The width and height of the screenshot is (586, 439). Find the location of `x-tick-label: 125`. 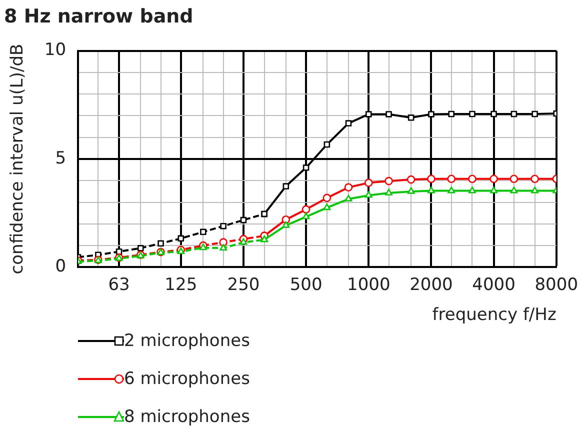

x-tick-label: 125 is located at coordinates (181, 284).